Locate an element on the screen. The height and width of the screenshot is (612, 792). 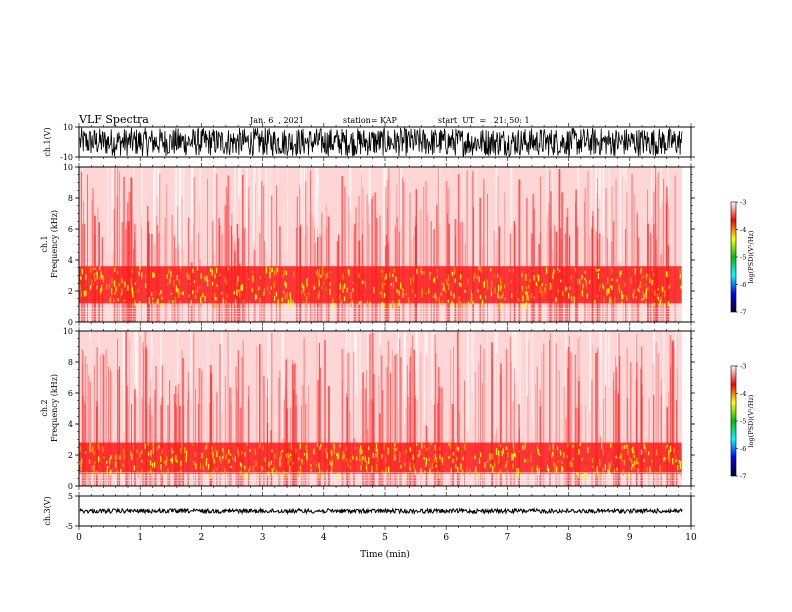
cb2-tick-label: -5 is located at coordinates (743, 422).